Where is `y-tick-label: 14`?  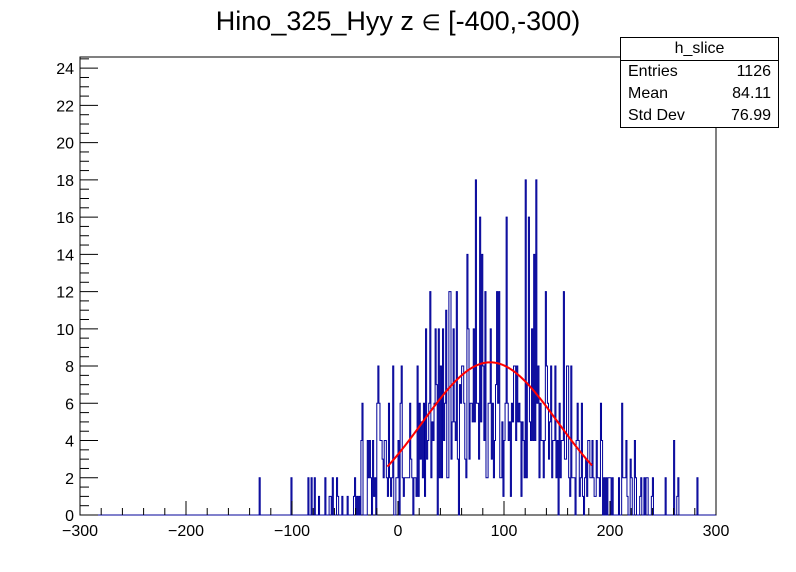 y-tick-label: 14 is located at coordinates (65, 255).